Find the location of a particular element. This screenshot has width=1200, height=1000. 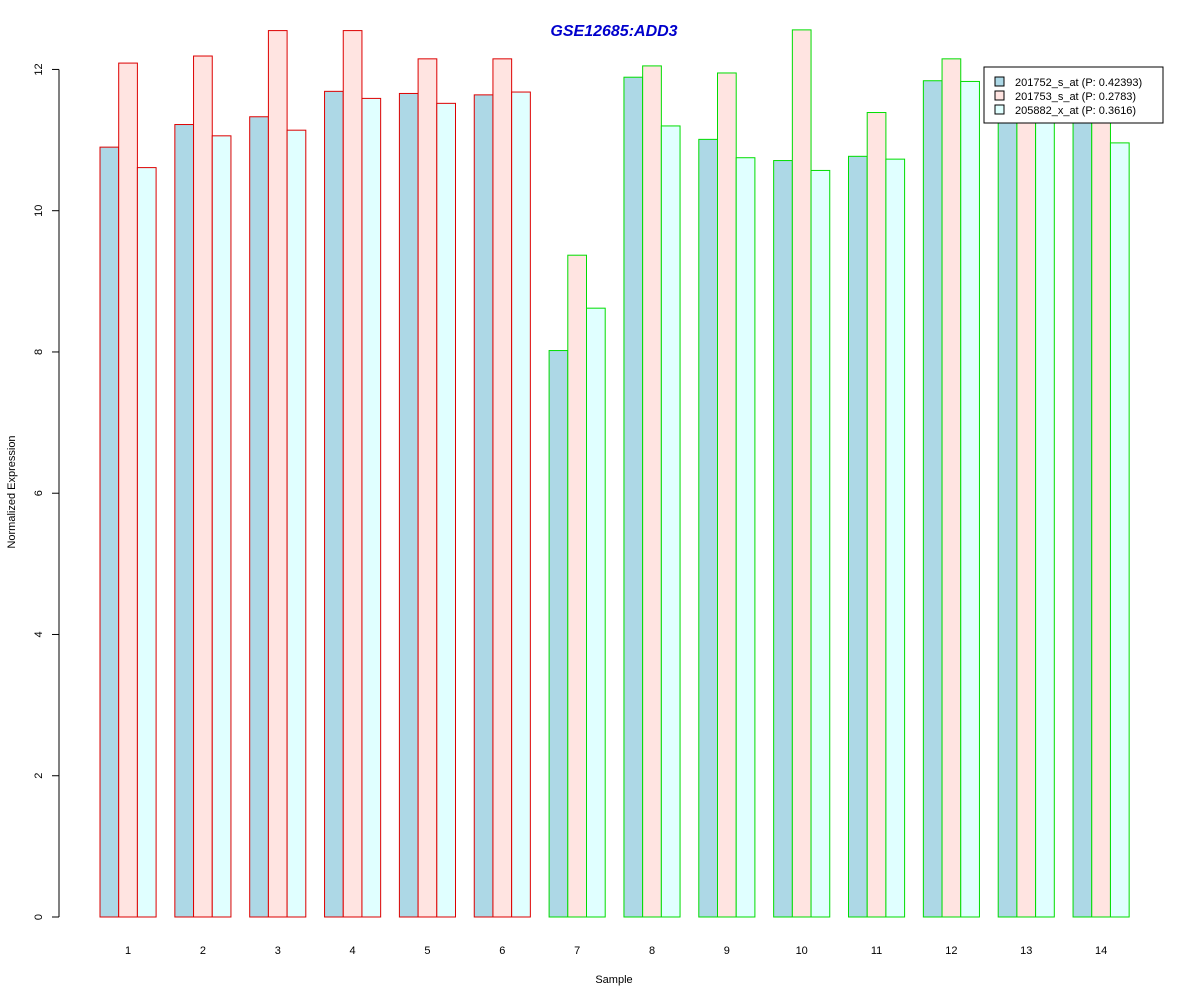

legend-label: 201753_s_at (P: 0.2783) is located at coordinates (1075, 97).